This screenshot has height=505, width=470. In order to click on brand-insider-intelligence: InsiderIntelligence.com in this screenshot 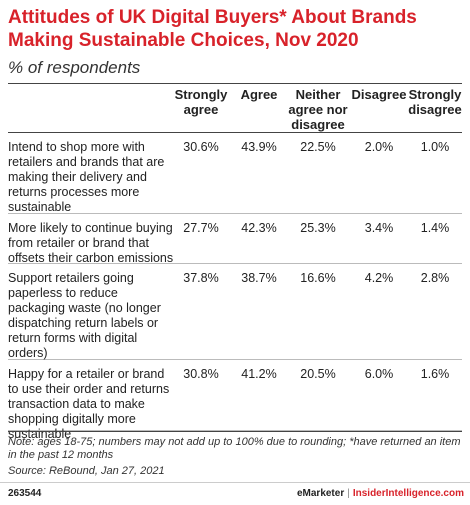, I will do `click(408, 493)`.